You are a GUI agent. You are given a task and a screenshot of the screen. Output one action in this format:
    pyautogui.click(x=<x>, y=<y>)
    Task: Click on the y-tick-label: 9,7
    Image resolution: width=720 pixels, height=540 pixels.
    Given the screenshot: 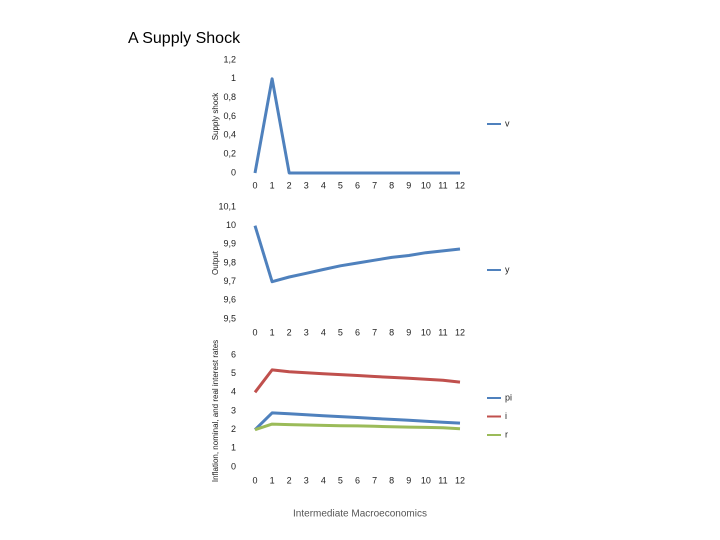 What is the action you would take?
    pyautogui.click(x=229, y=281)
    